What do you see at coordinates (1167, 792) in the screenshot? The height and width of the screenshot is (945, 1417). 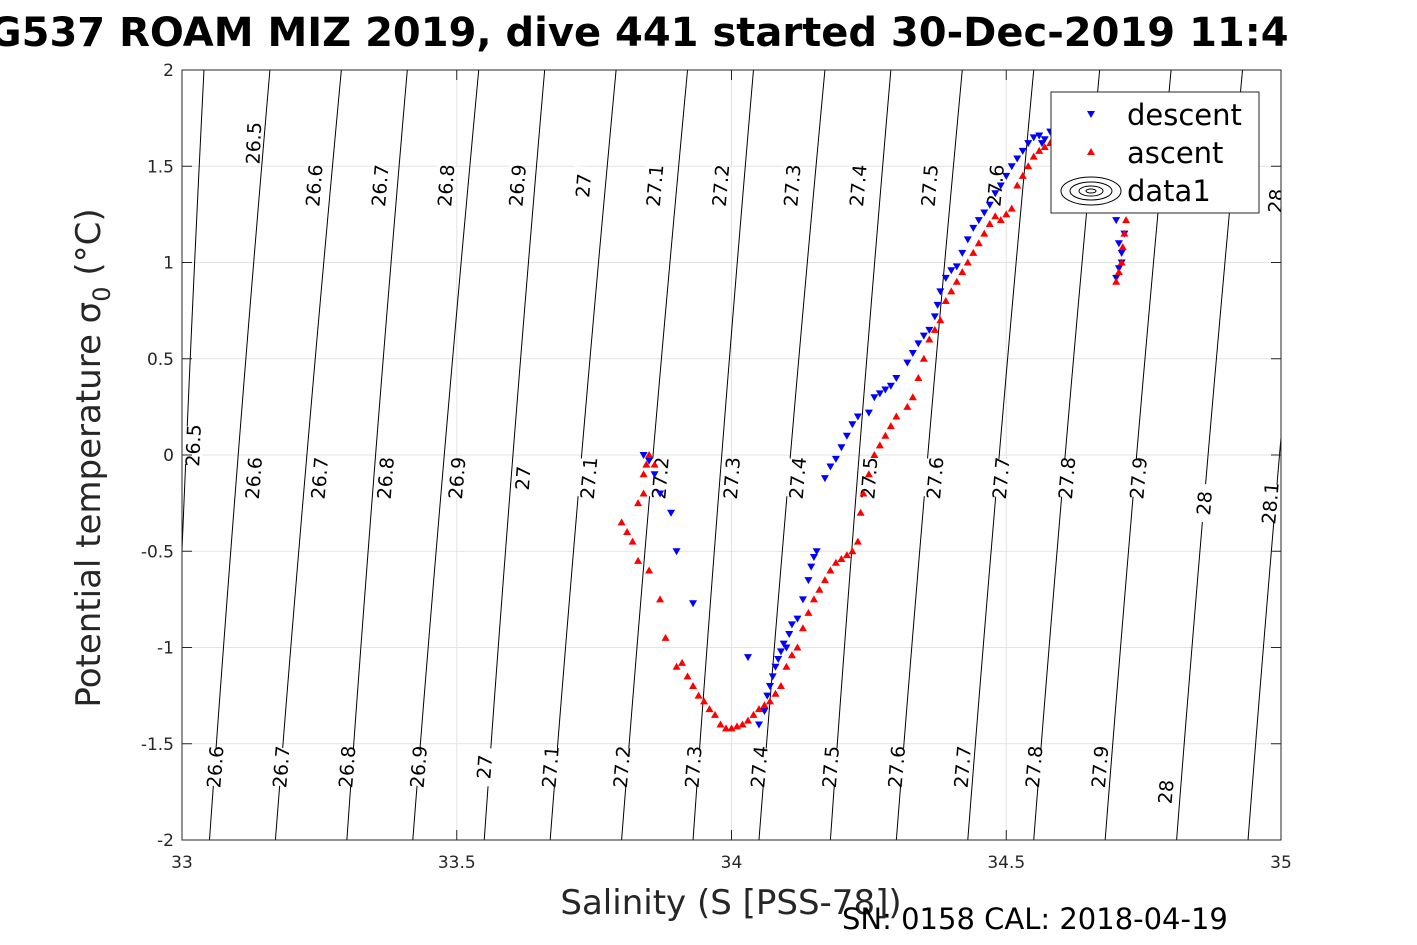 I see `isopycnal-label: 28` at bounding box center [1167, 792].